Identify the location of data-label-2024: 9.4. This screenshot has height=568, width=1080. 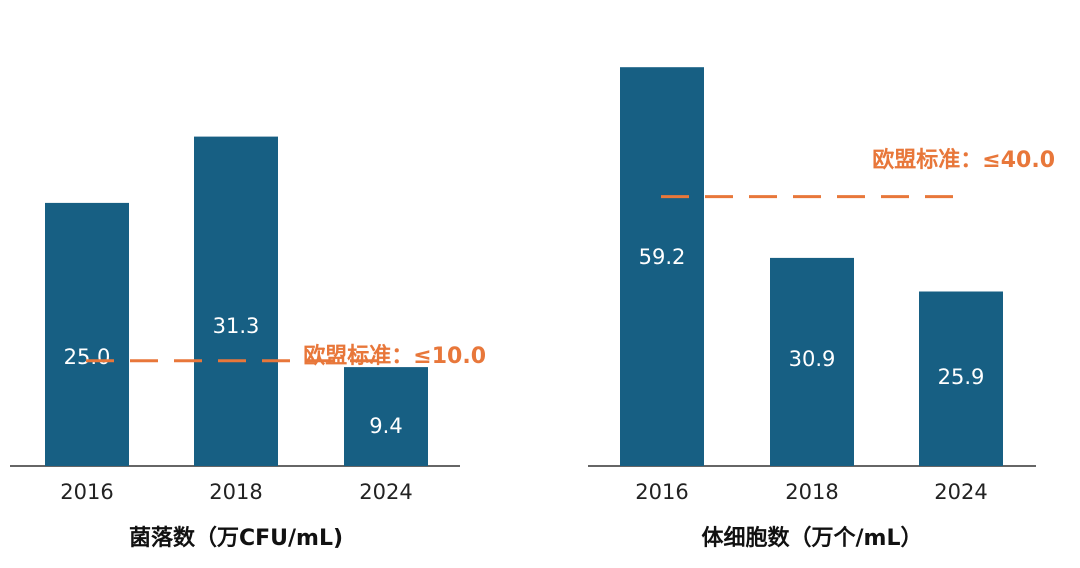
(385, 426).